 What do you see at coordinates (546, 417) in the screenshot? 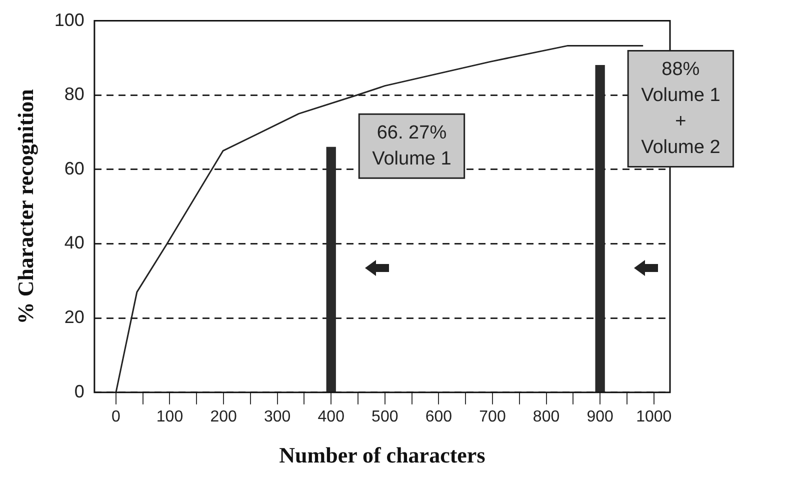
I see `x-tick-label: 800` at bounding box center [546, 417].